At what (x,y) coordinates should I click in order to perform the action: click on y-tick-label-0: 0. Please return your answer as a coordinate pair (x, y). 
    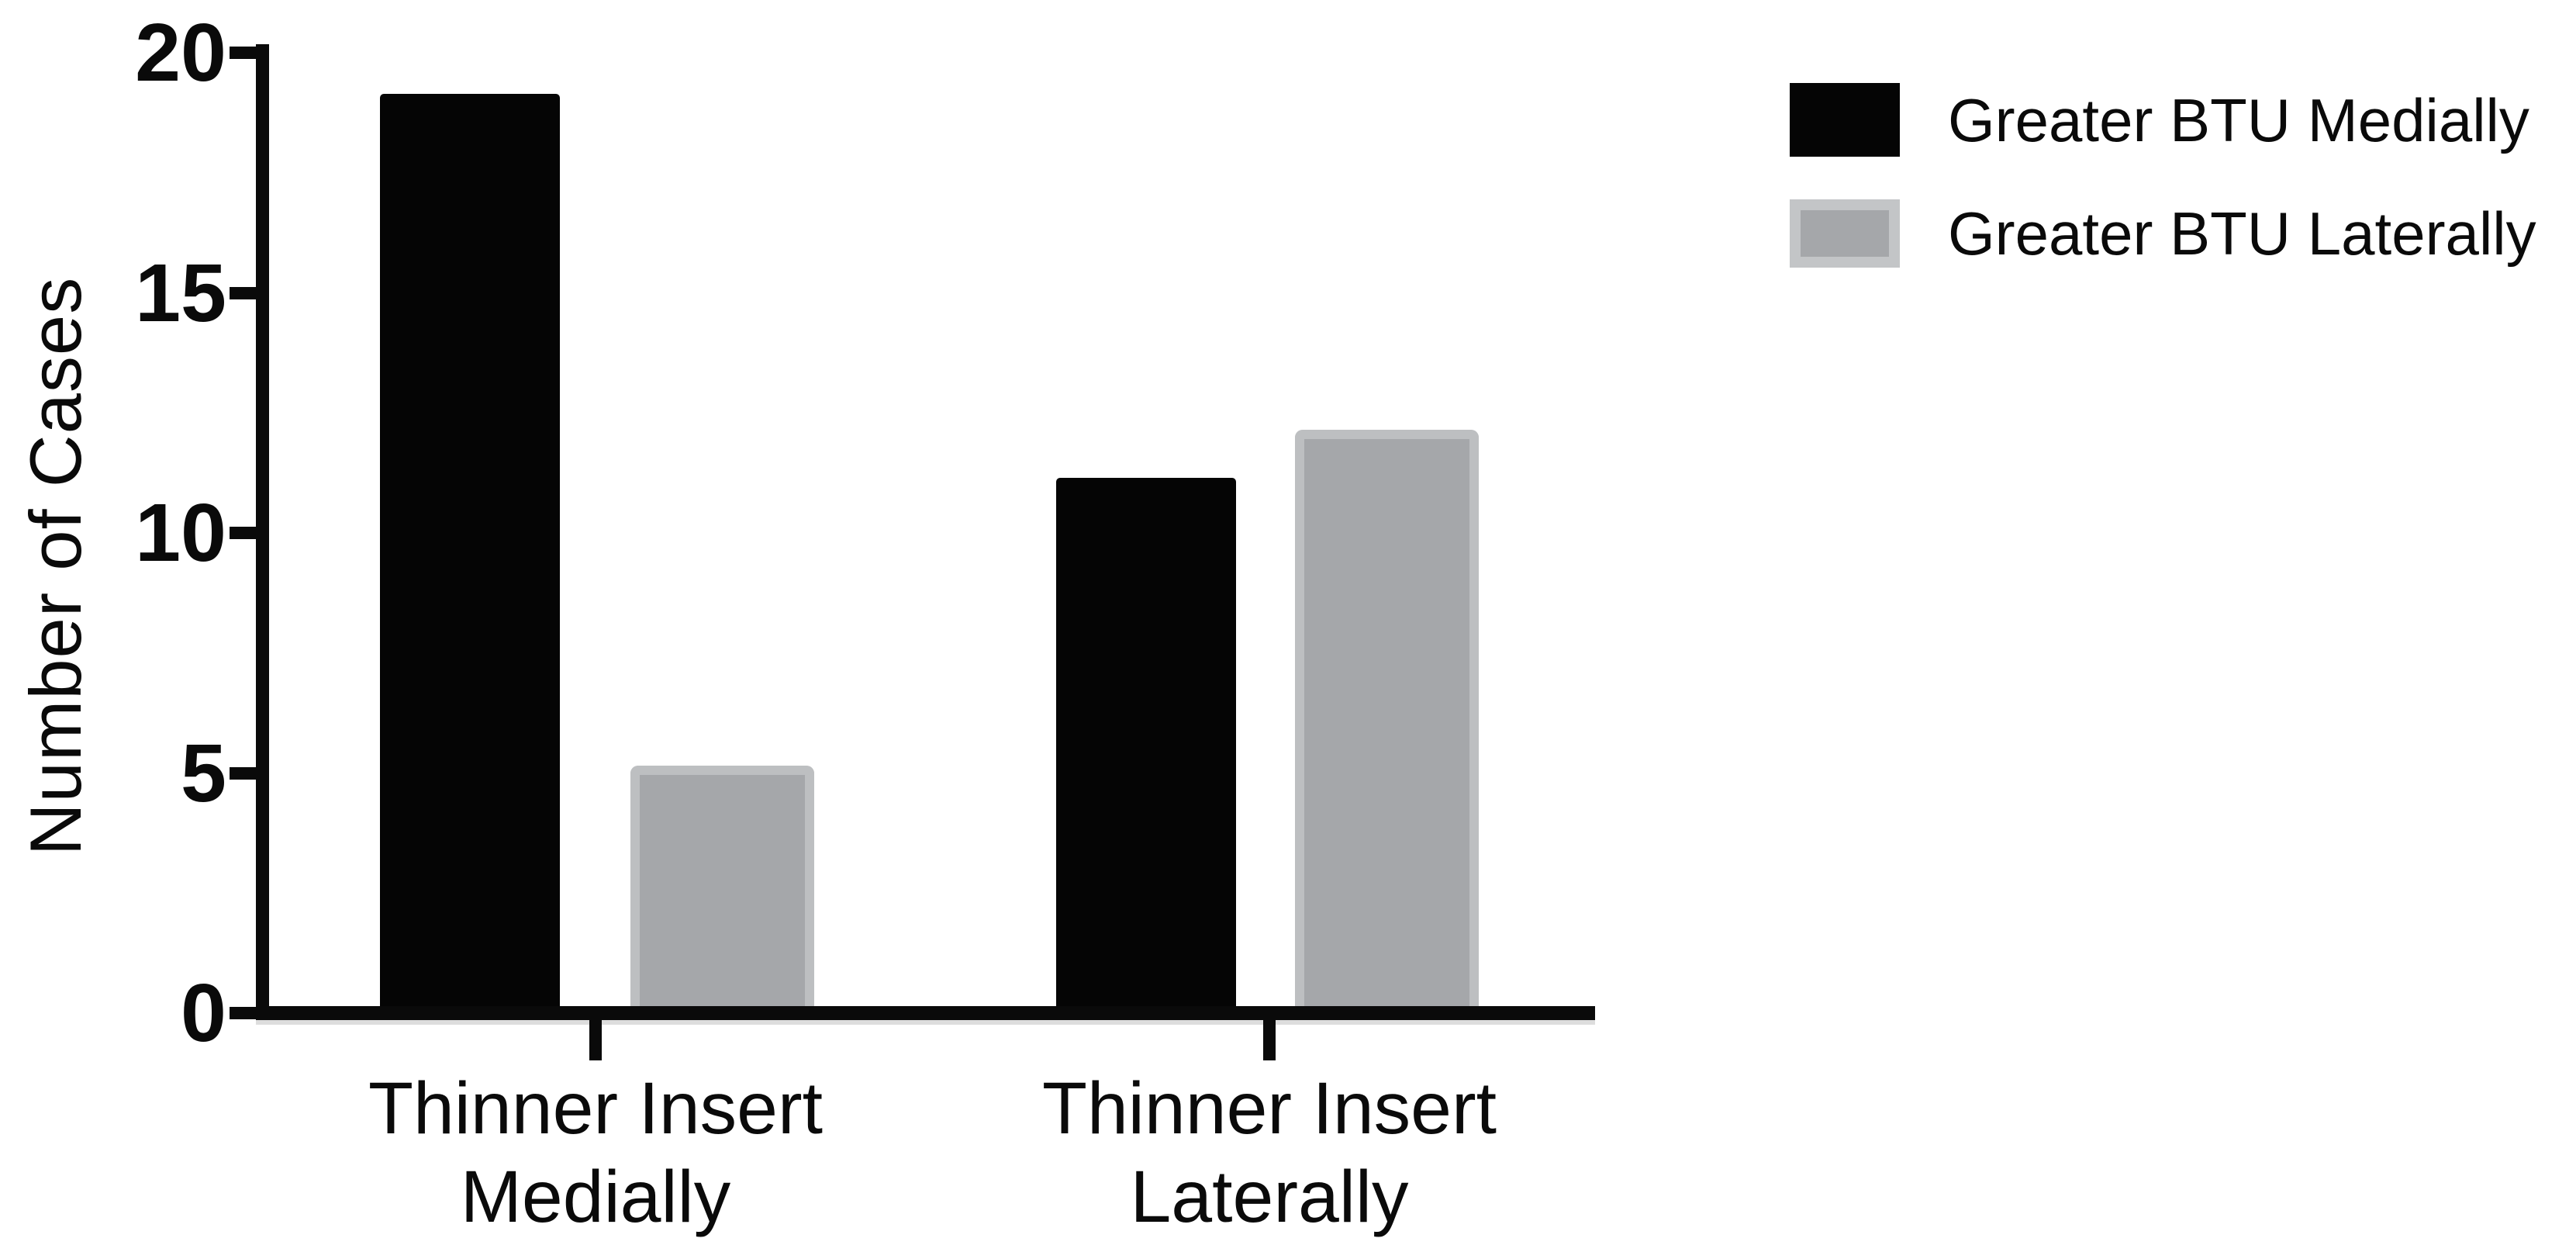
    Looking at the image, I should click on (204, 1013).